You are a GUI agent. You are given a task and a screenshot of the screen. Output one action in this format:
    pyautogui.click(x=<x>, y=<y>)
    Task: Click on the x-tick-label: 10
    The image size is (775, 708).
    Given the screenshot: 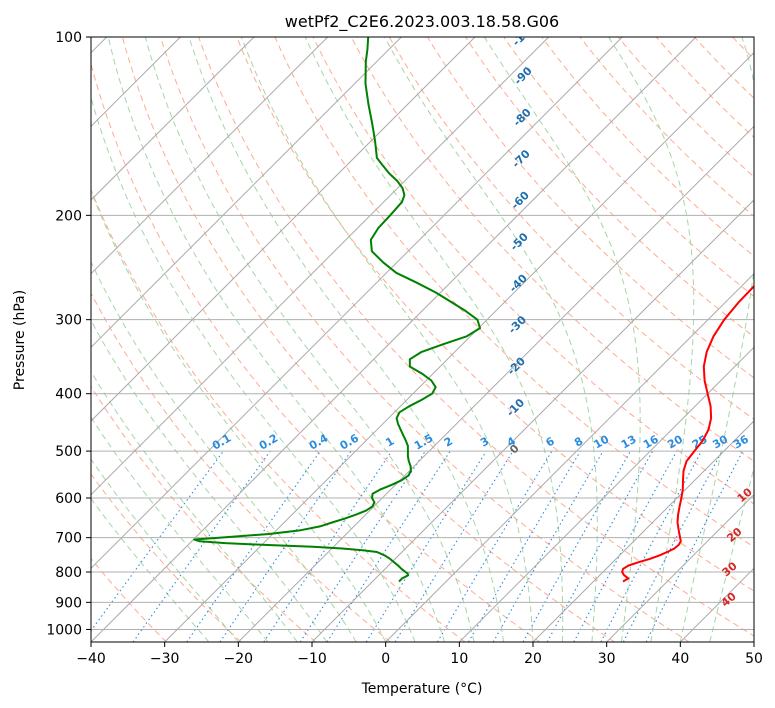 What is the action you would take?
    pyautogui.click(x=459, y=659)
    